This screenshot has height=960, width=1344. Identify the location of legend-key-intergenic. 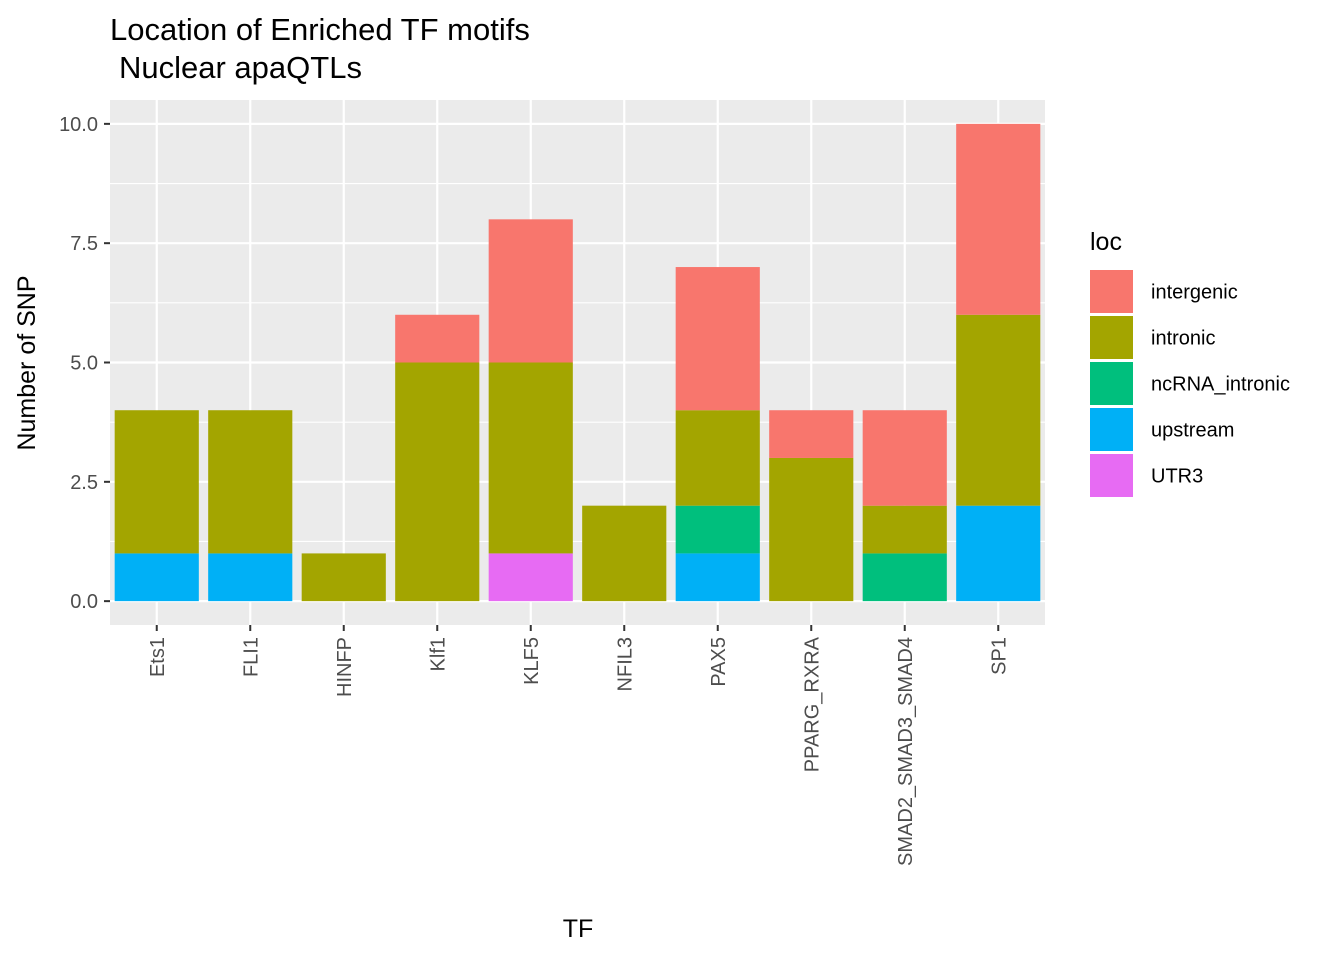
(1111, 291).